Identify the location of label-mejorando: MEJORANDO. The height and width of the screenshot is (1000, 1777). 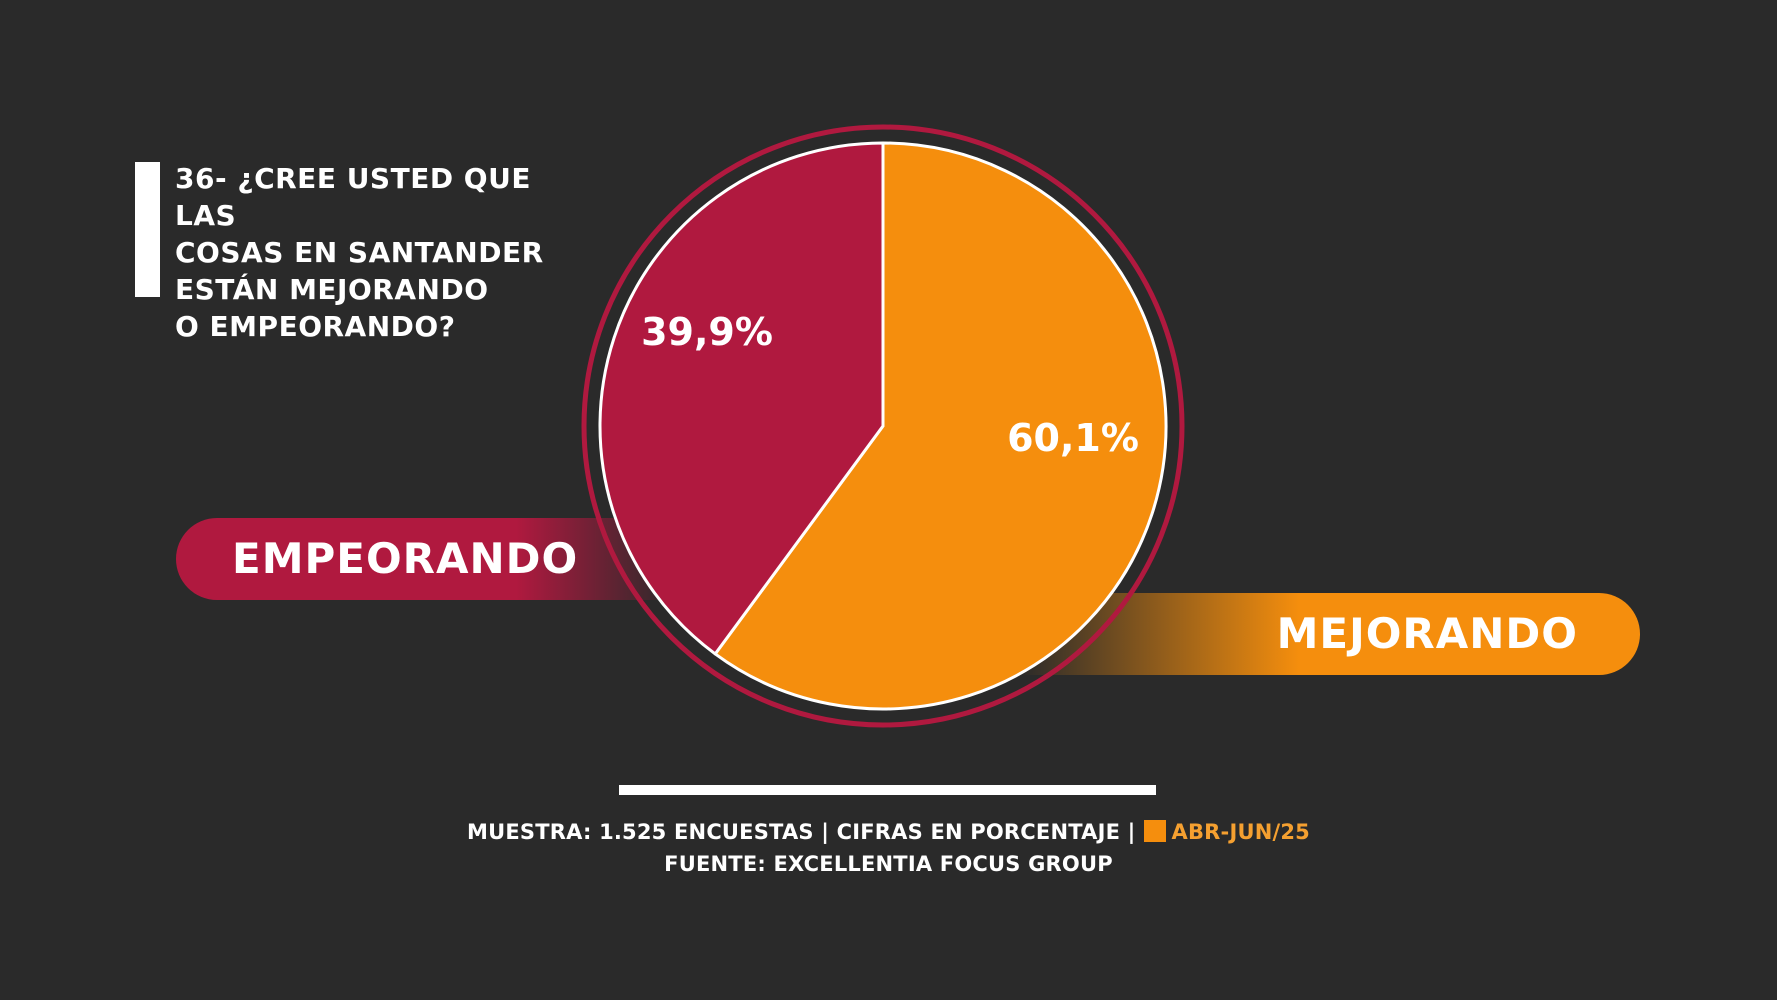
(1427, 633).